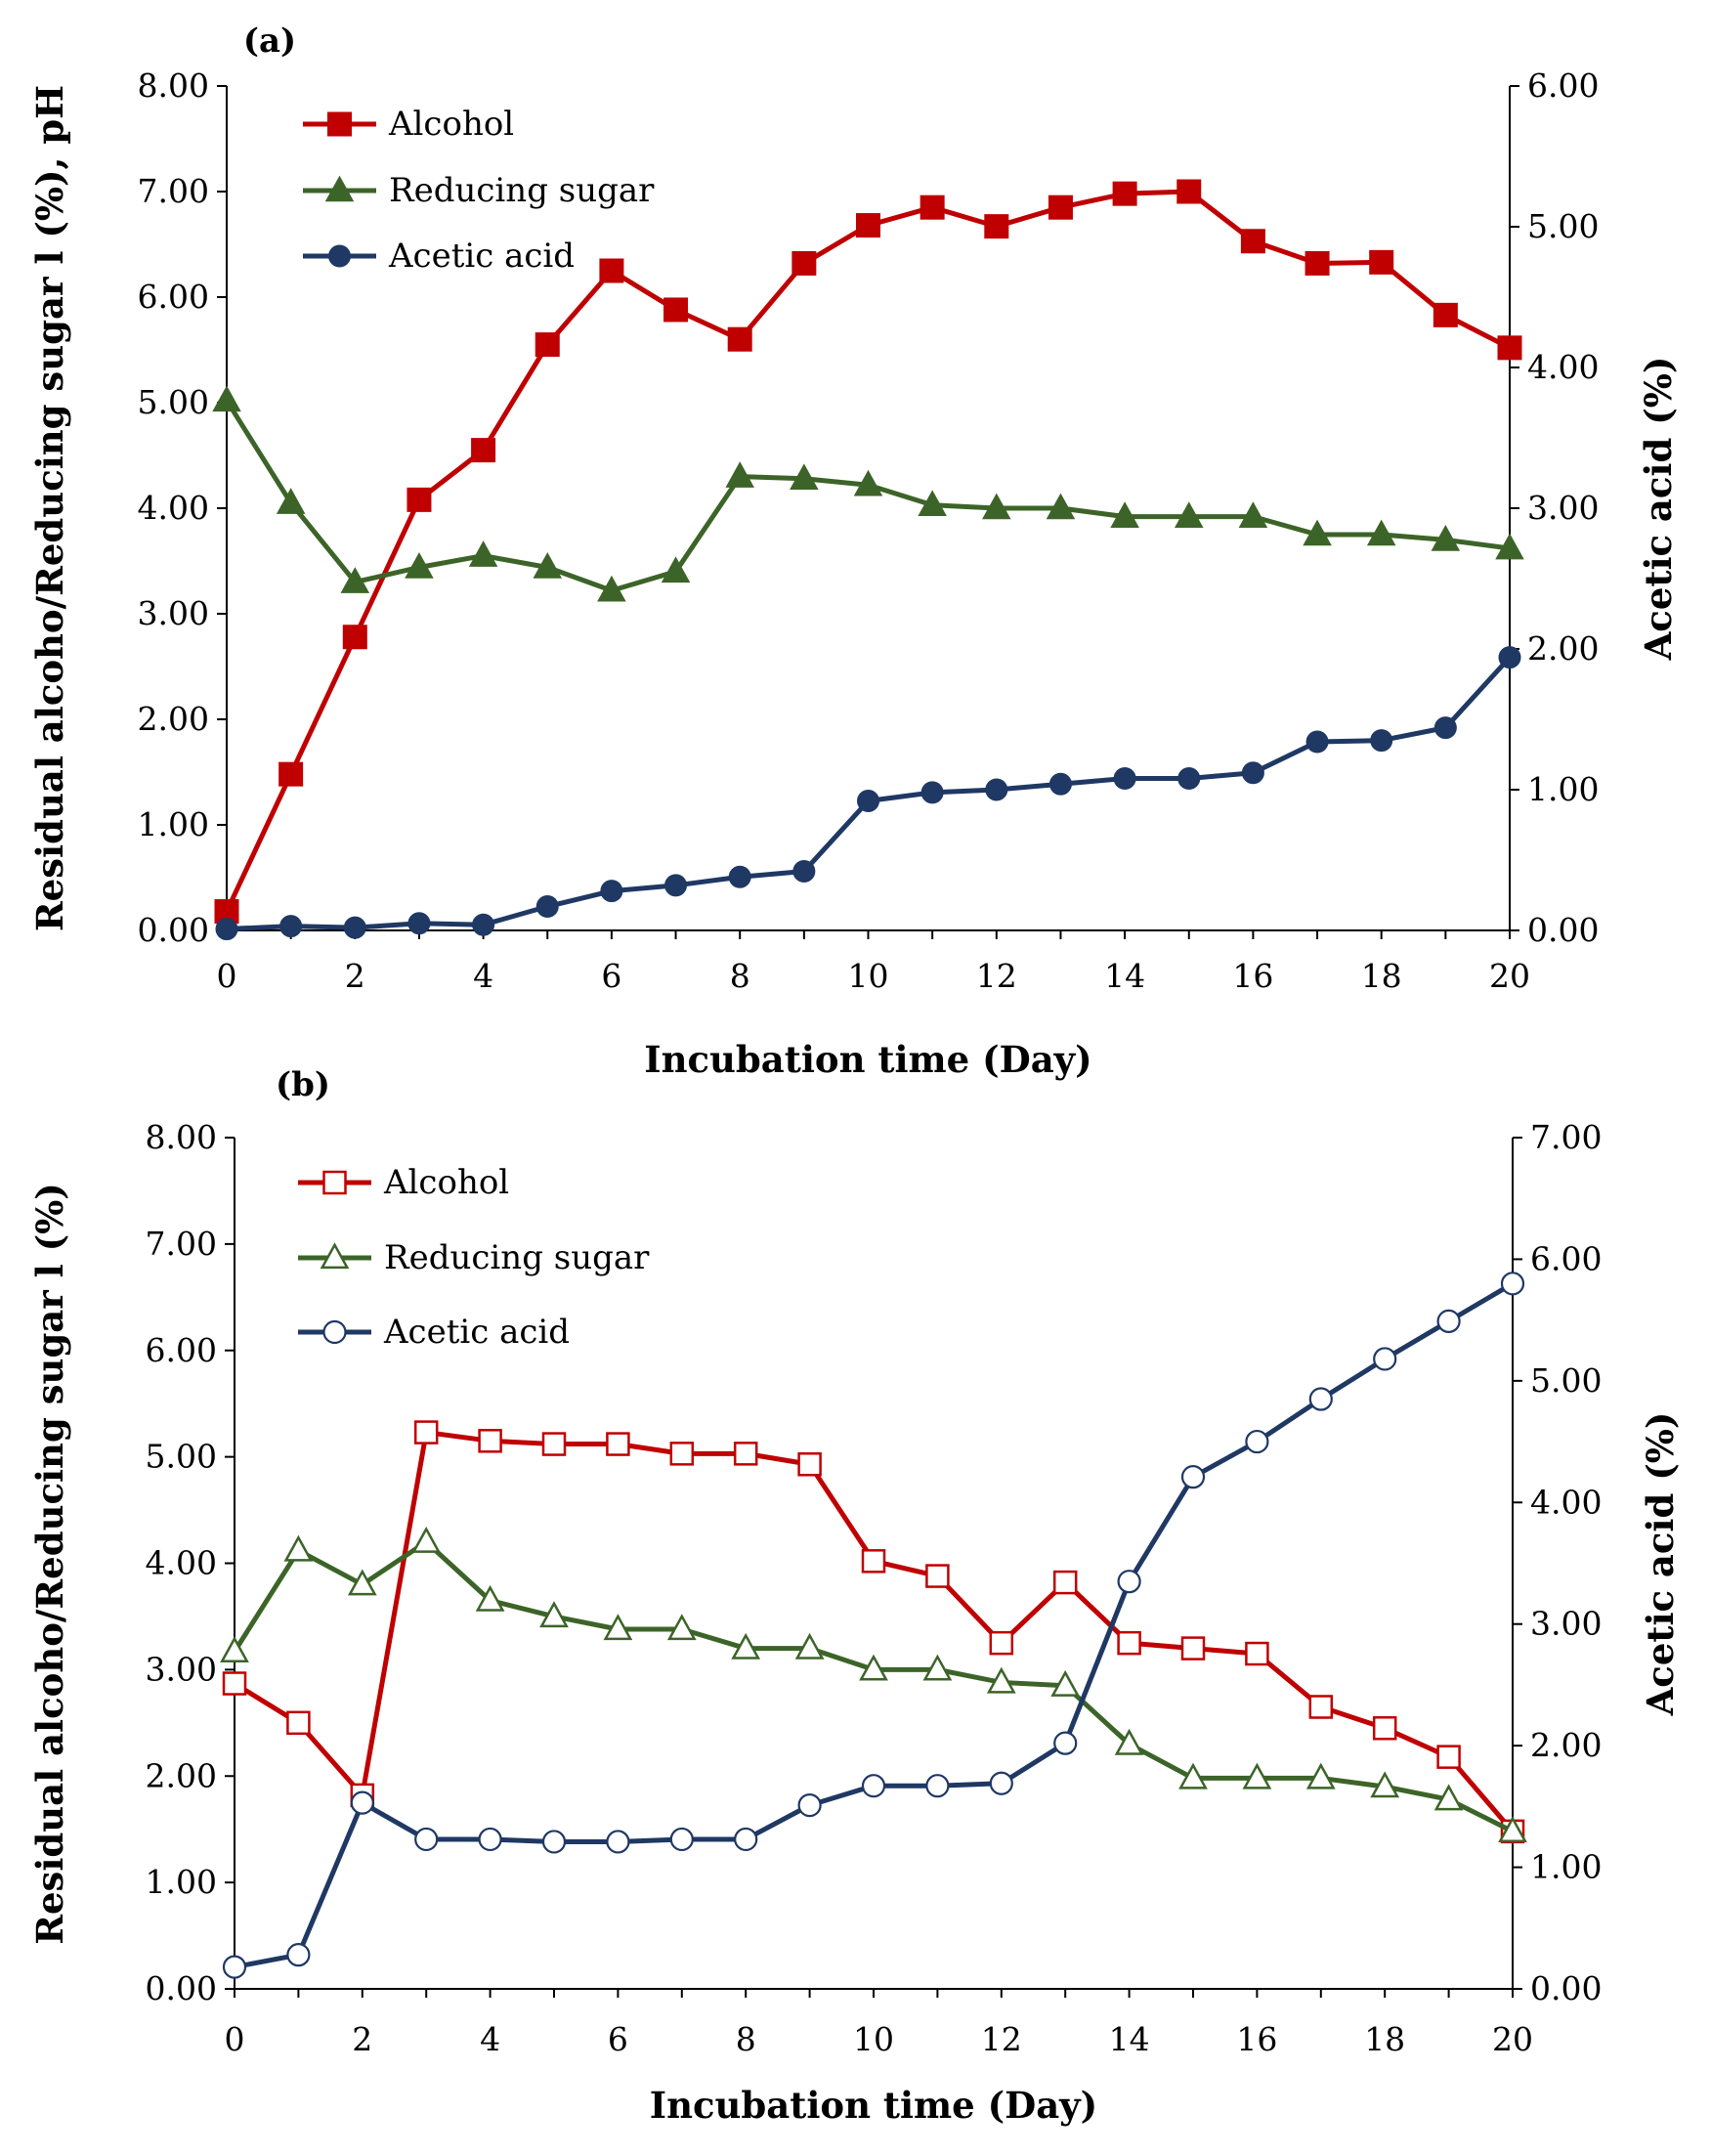 Image resolution: width=1711 pixels, height=2156 pixels. I want to click on series-acetic-acid, so click(868, 793).